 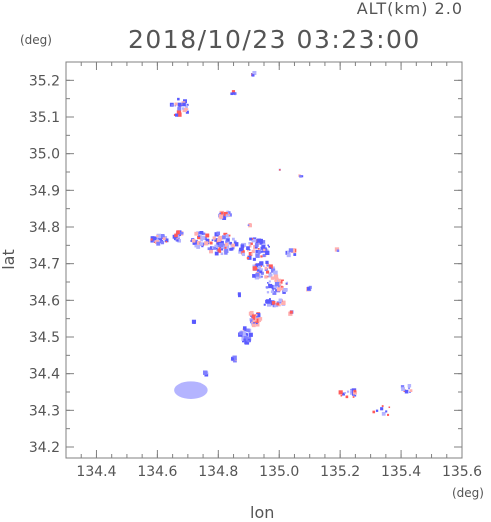 I want to click on y-tick-label: 35.0, so click(x=44, y=155).